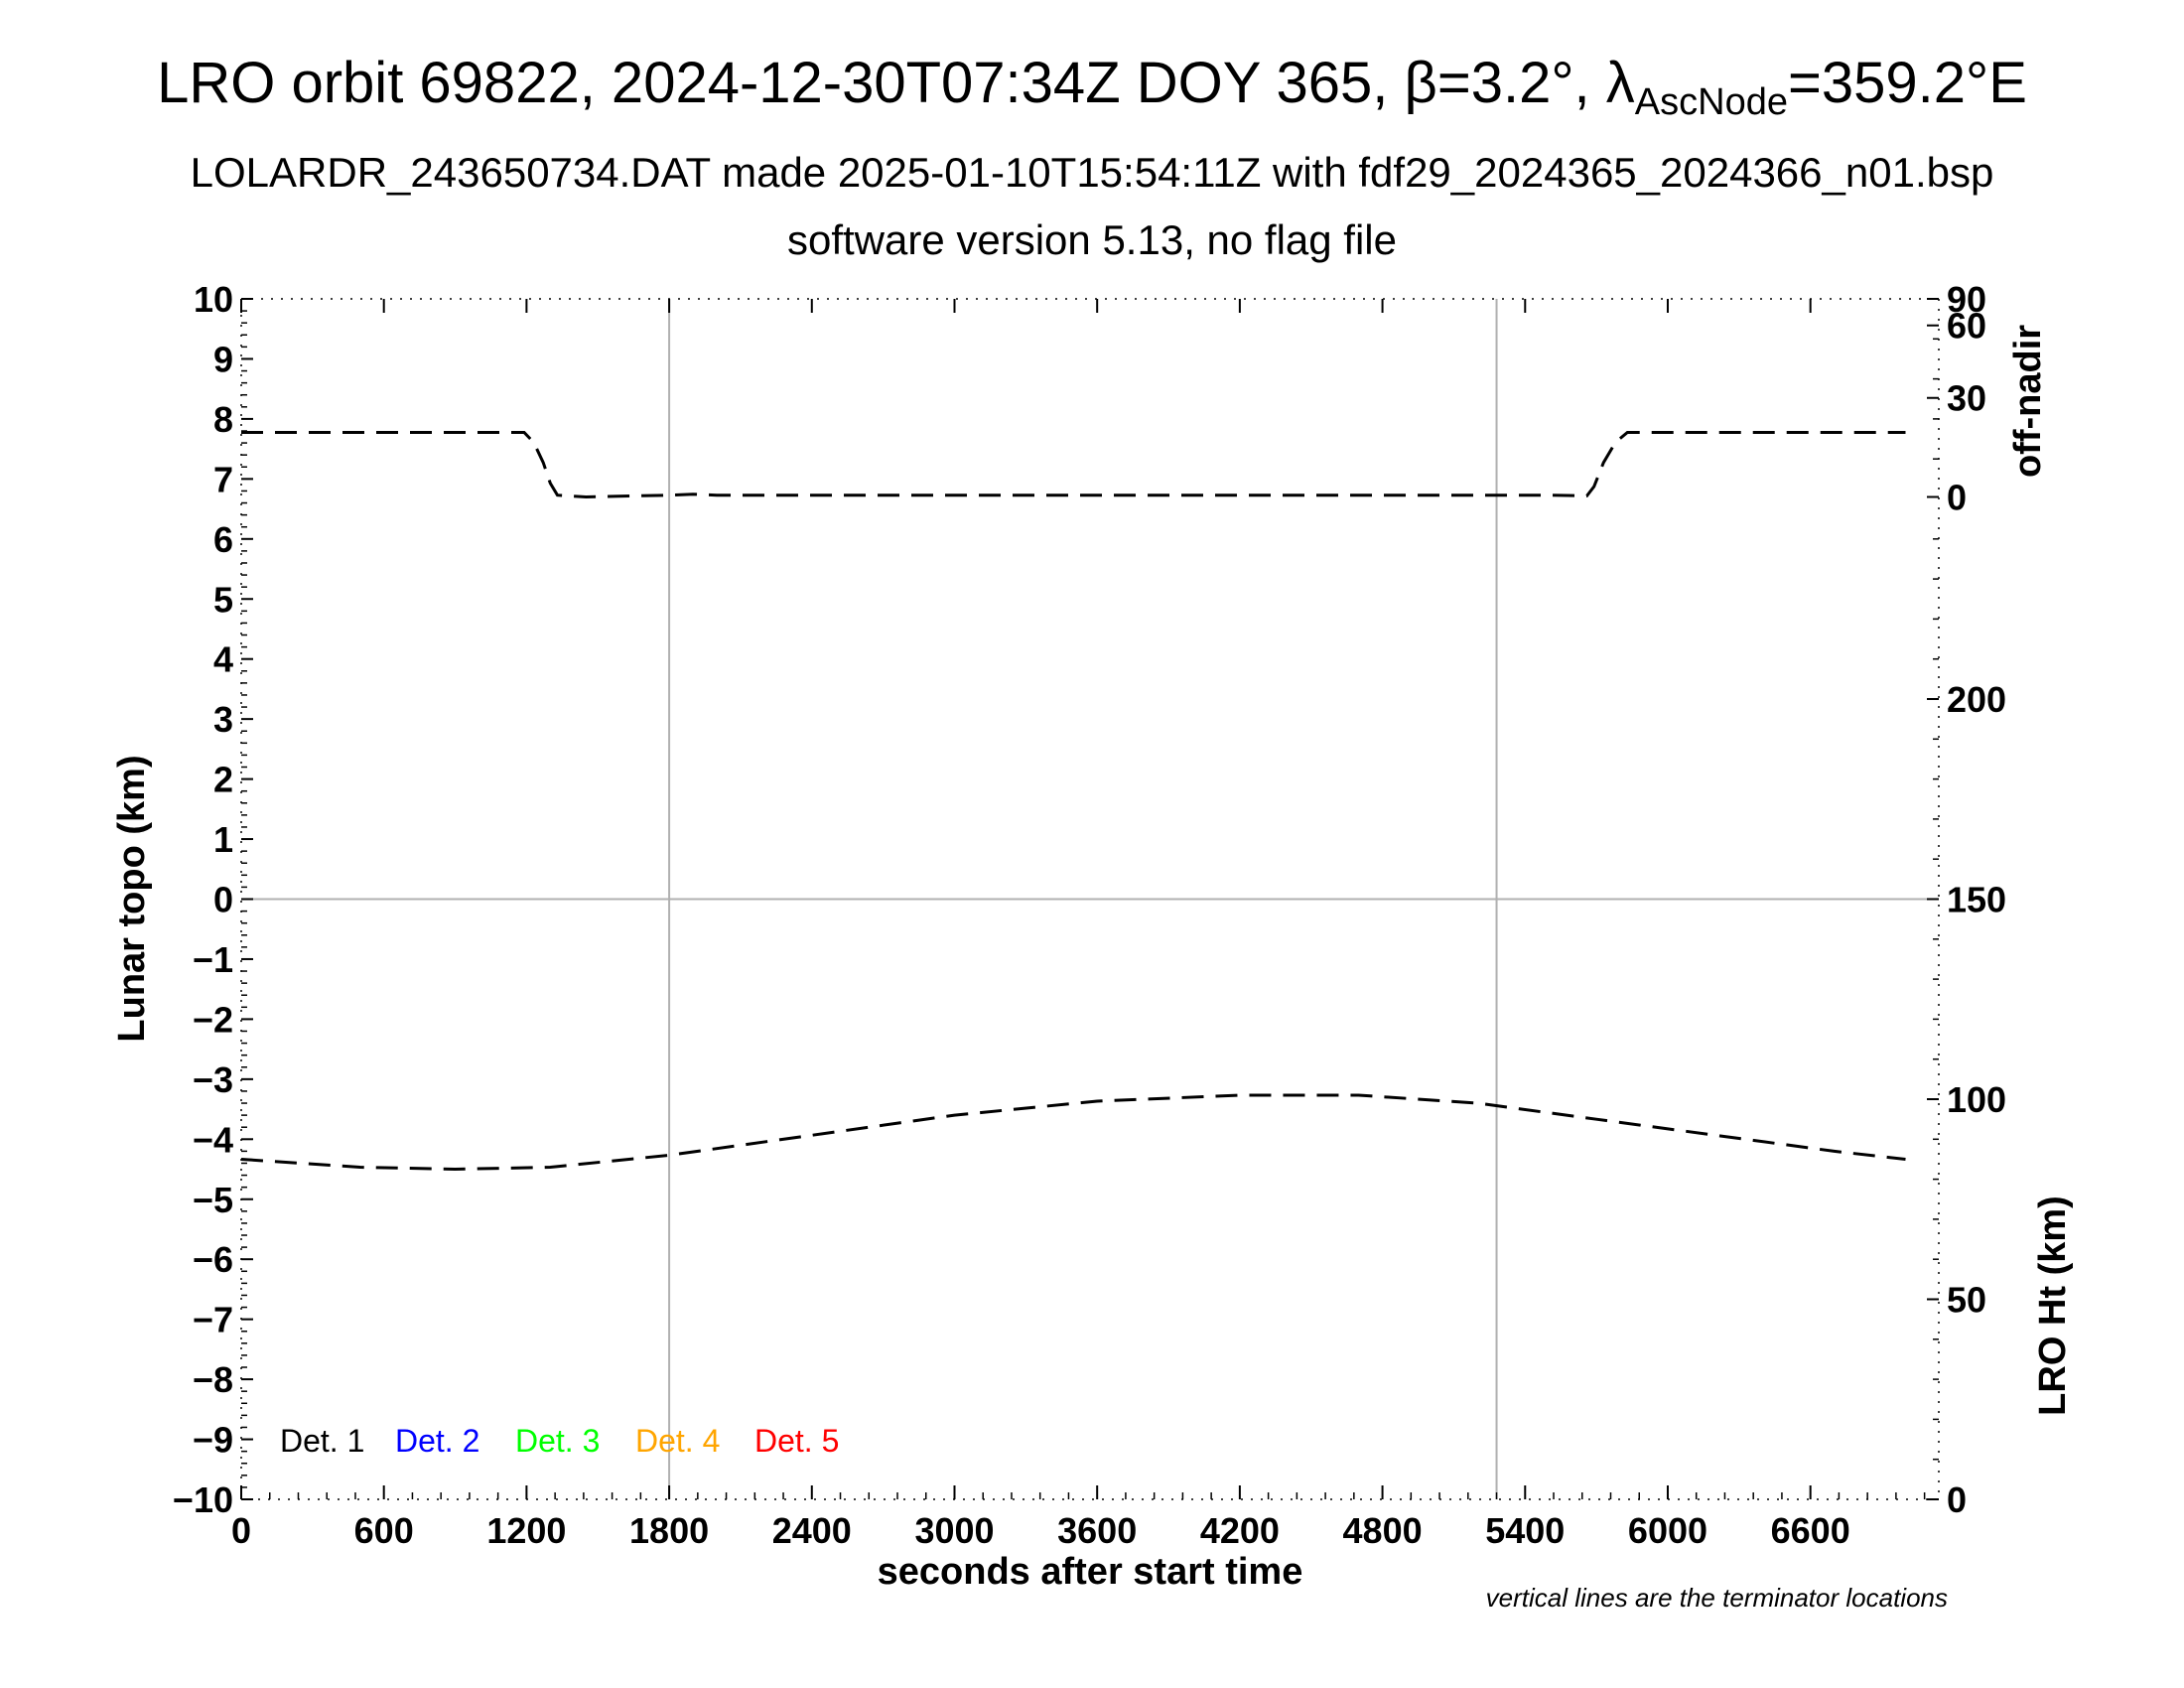  What do you see at coordinates (223, 780) in the screenshot?
I see `y-tick-label: 2` at bounding box center [223, 780].